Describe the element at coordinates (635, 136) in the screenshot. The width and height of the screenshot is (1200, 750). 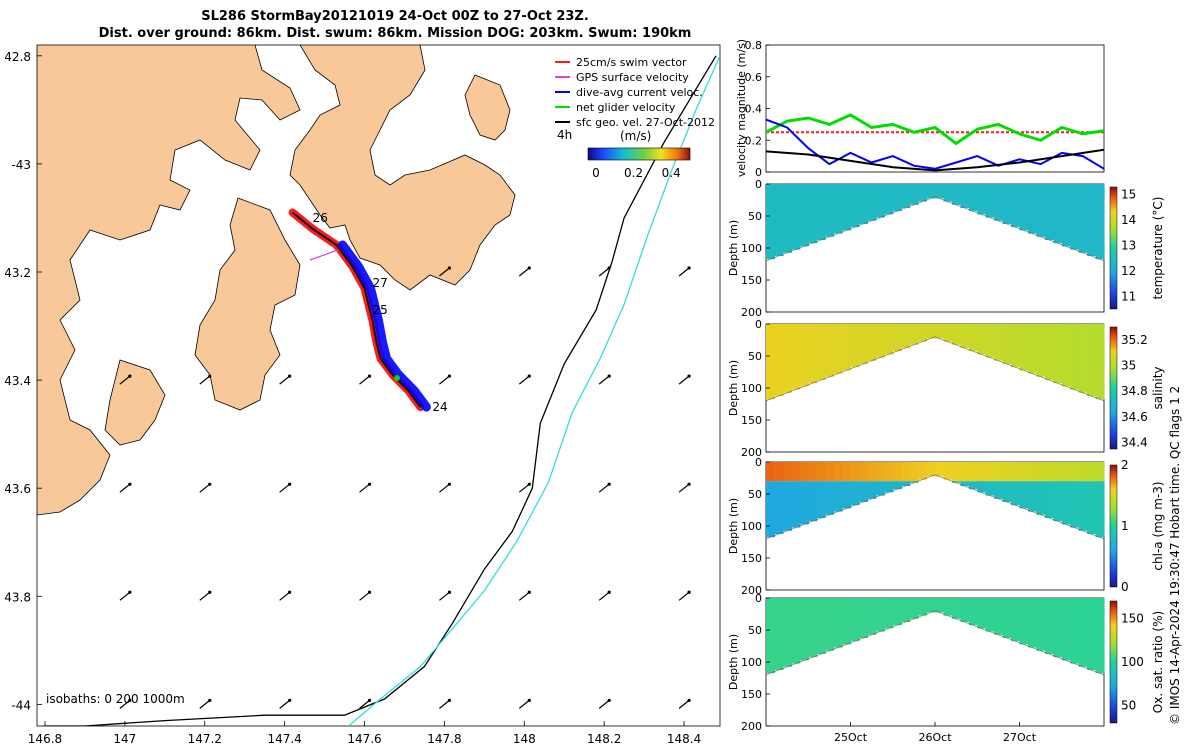
I see `colorbar-unit: (m/s)` at that location.